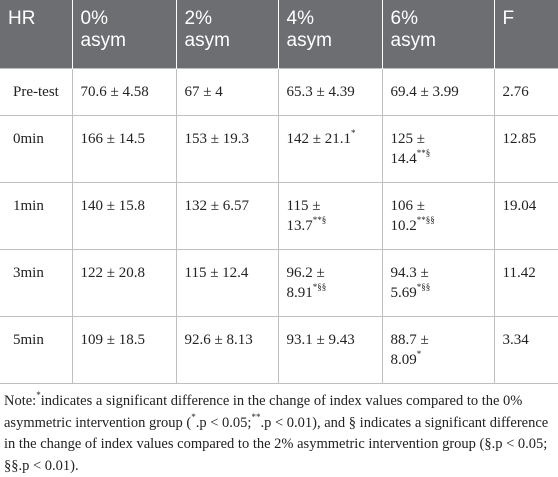 This screenshot has width=558, height=477. What do you see at coordinates (123, 350) in the screenshot?
I see `table-cell: 109 ± 18.5` at bounding box center [123, 350].